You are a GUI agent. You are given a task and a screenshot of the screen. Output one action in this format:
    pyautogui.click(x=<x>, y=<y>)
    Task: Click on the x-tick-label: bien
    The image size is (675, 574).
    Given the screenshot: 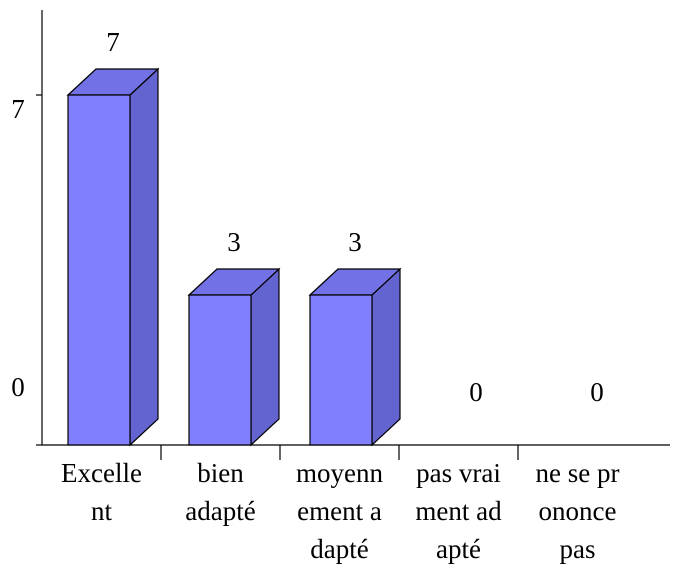 What is the action you would take?
    pyautogui.click(x=220, y=473)
    